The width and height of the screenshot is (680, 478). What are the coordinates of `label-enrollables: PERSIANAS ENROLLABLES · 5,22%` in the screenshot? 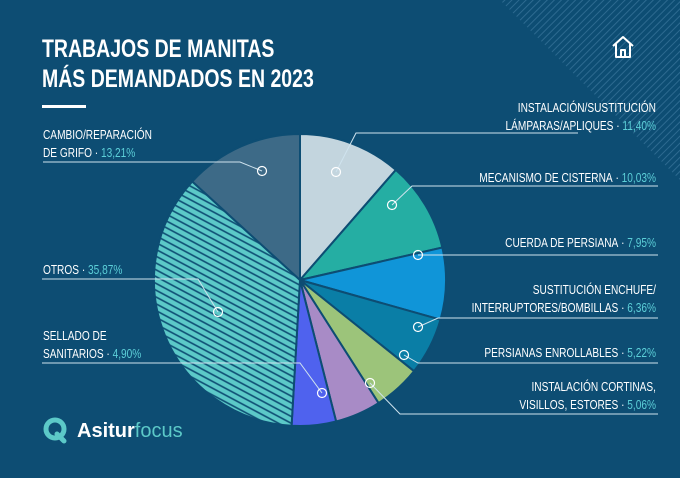 It's located at (570, 353).